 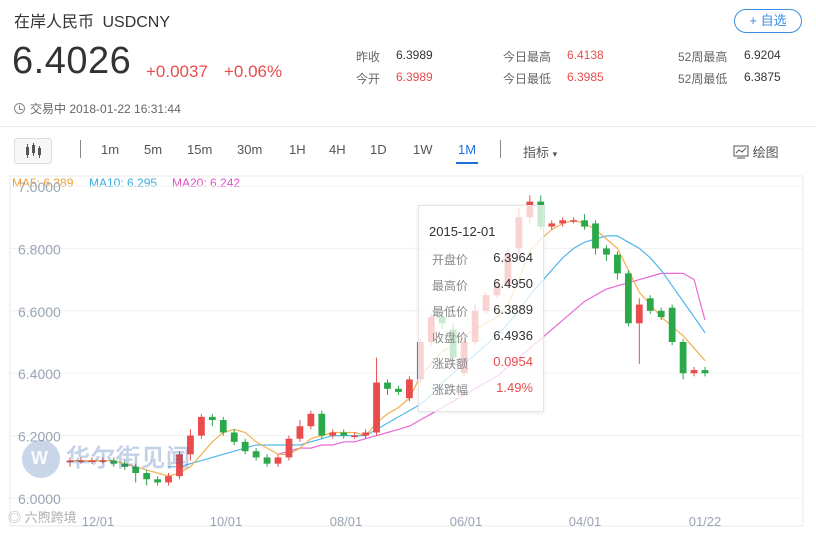 What do you see at coordinates (16, 517) in the screenshot?
I see `weibo-icon: ◎` at bounding box center [16, 517].